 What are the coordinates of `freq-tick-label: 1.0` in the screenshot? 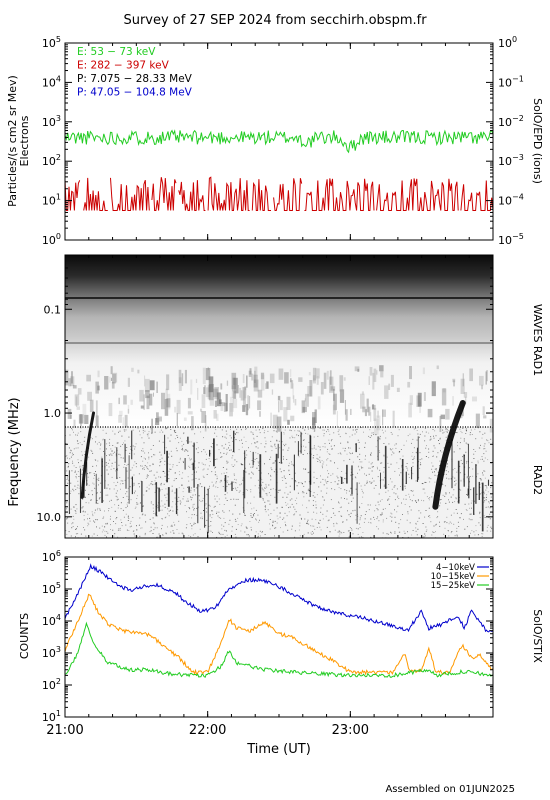 It's located at (53, 413).